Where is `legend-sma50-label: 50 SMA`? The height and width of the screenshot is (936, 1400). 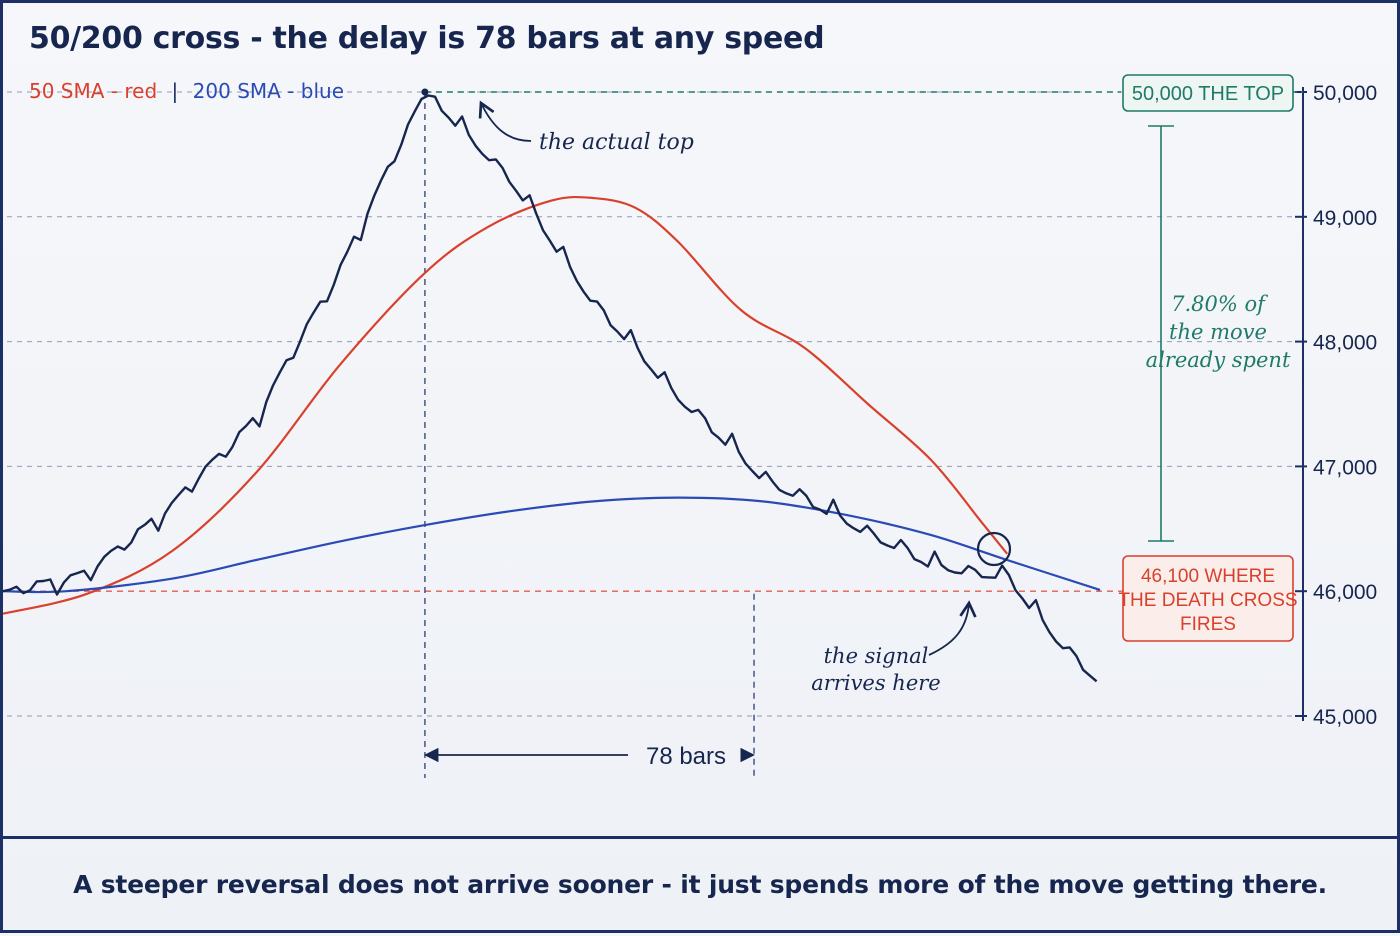 legend-sma50-label: 50 SMA is located at coordinates (67, 91).